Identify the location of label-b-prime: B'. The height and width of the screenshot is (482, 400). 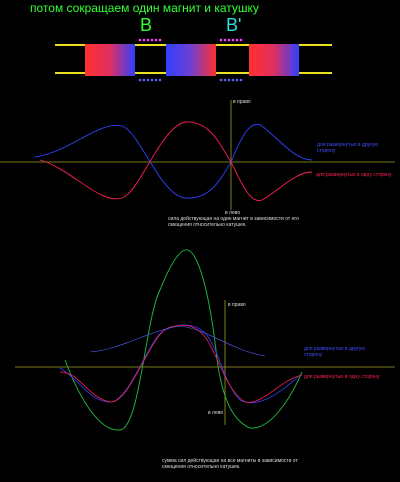
(233, 25).